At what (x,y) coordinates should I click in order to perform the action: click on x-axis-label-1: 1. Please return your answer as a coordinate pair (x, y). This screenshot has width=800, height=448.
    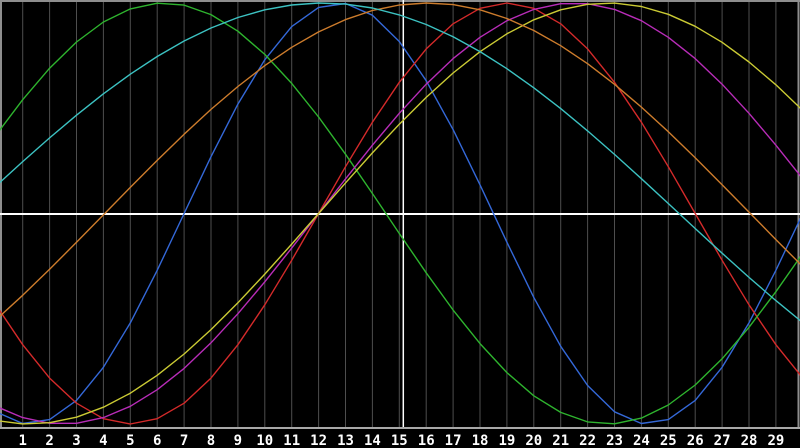
    Looking at the image, I should click on (22, 440).